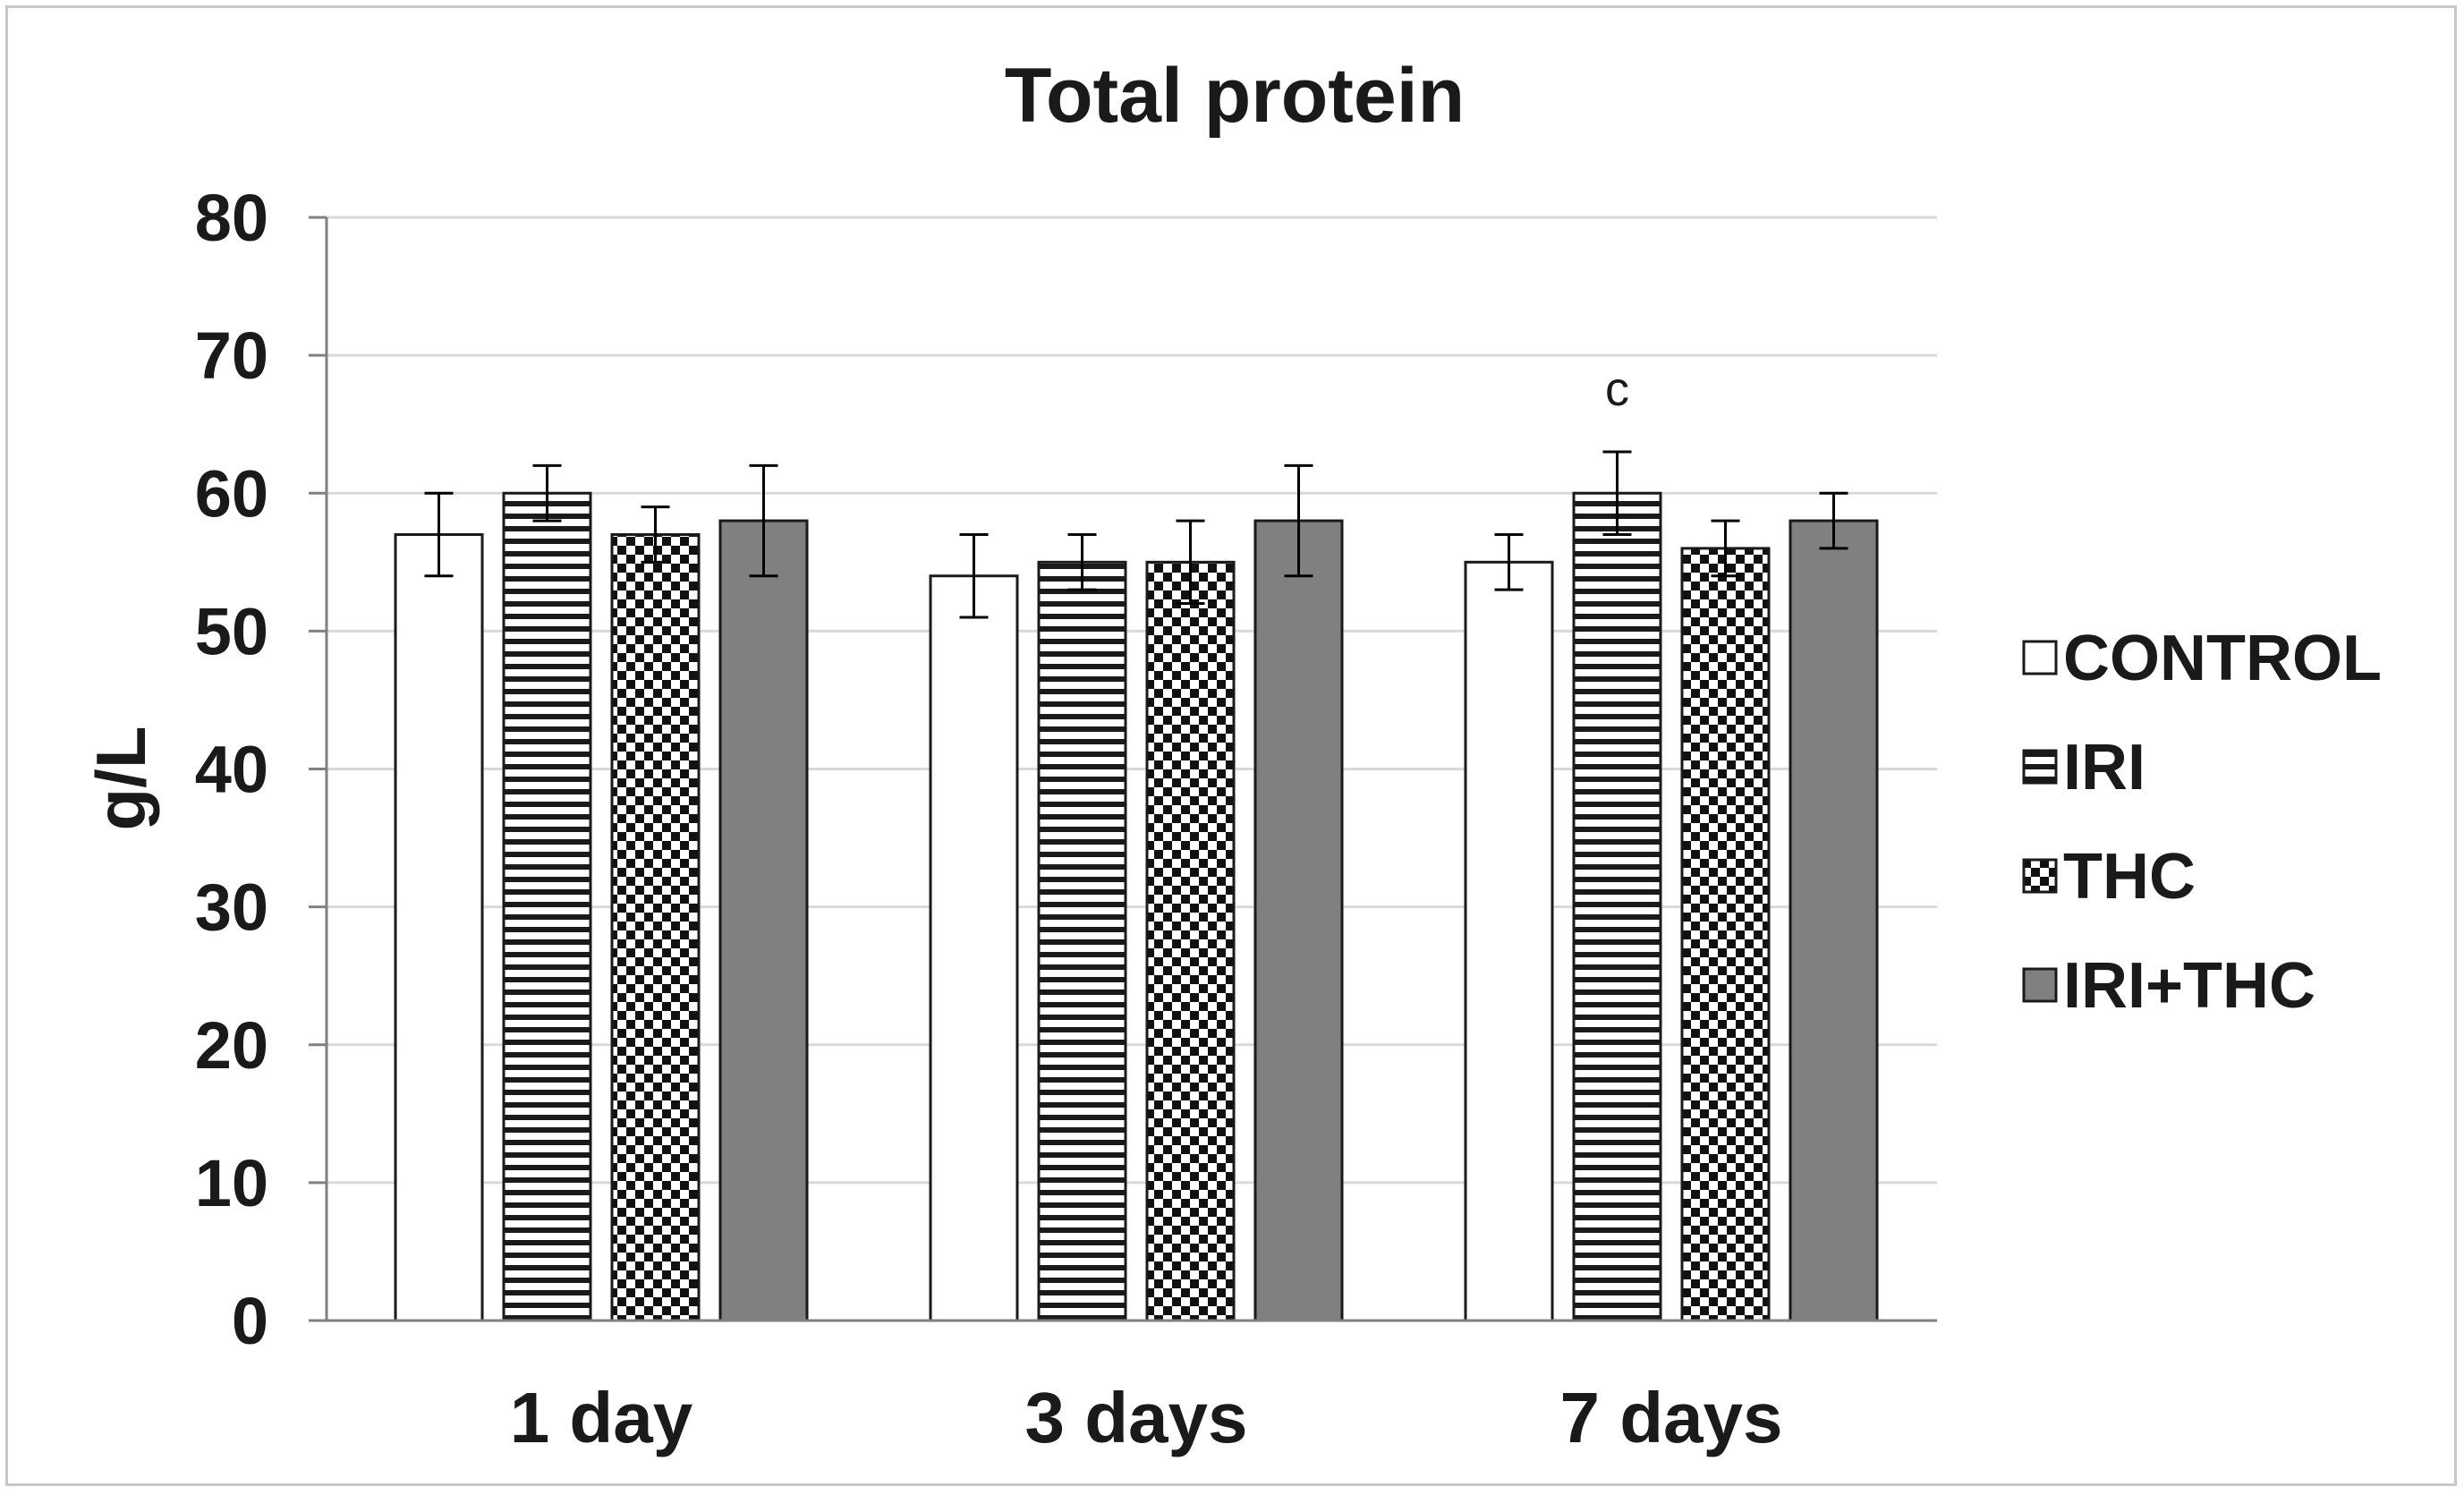  What do you see at coordinates (120, 778) in the screenshot?
I see `y-axis-label: g/L` at bounding box center [120, 778].